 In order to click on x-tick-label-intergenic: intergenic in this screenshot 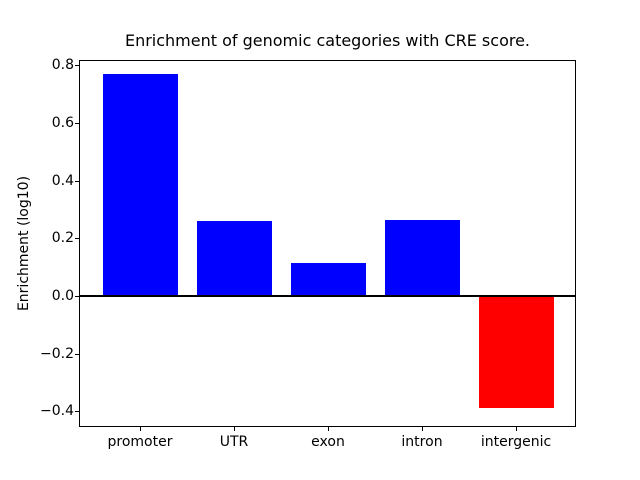, I will do `click(516, 442)`.